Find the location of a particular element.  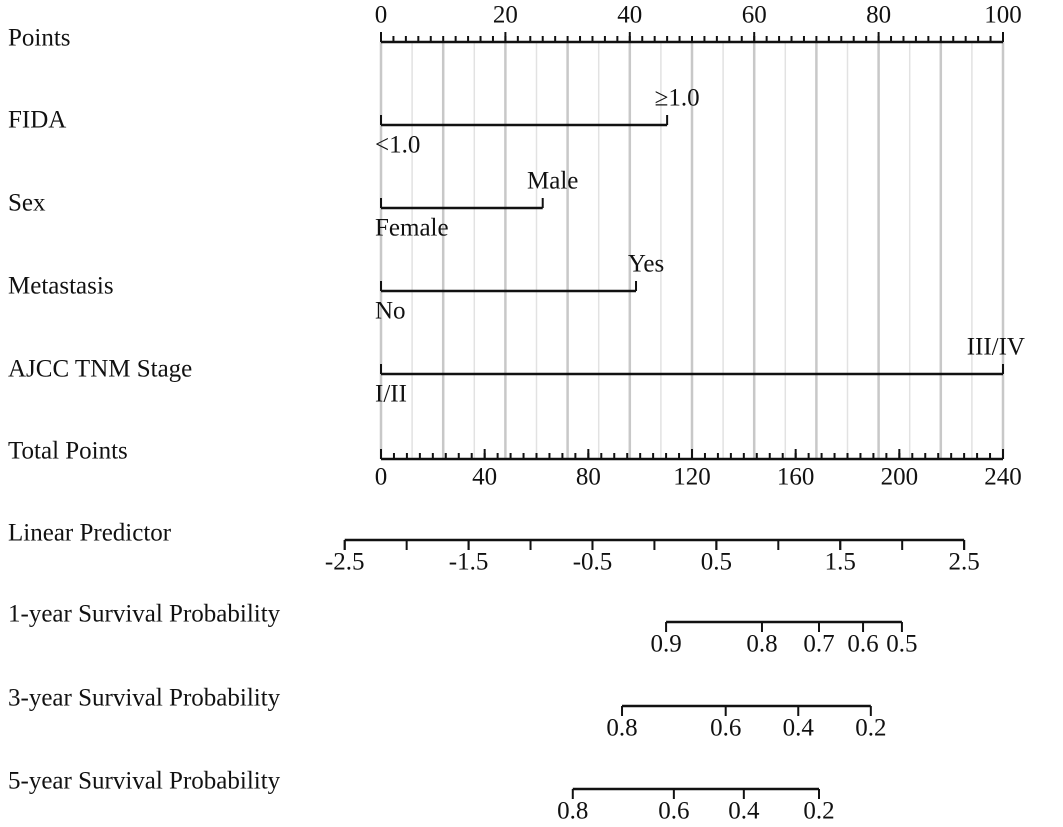

tick-label: 1.5 is located at coordinates (840, 562).